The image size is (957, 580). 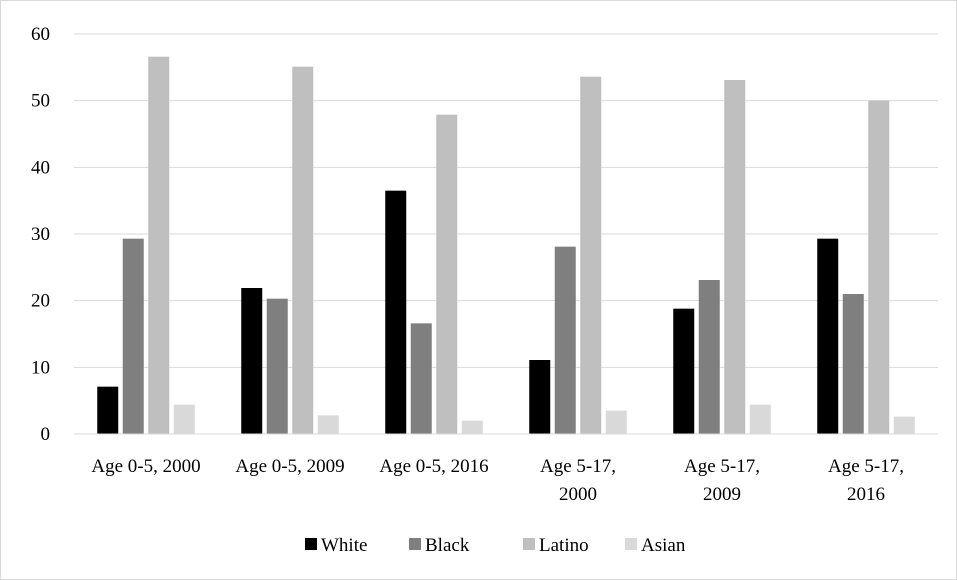 I want to click on legend-item-asian: Asian, so click(x=655, y=545).